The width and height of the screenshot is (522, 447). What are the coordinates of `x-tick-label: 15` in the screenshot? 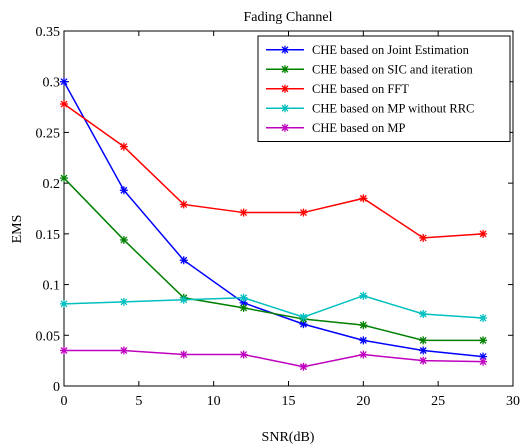 It's located at (289, 401).